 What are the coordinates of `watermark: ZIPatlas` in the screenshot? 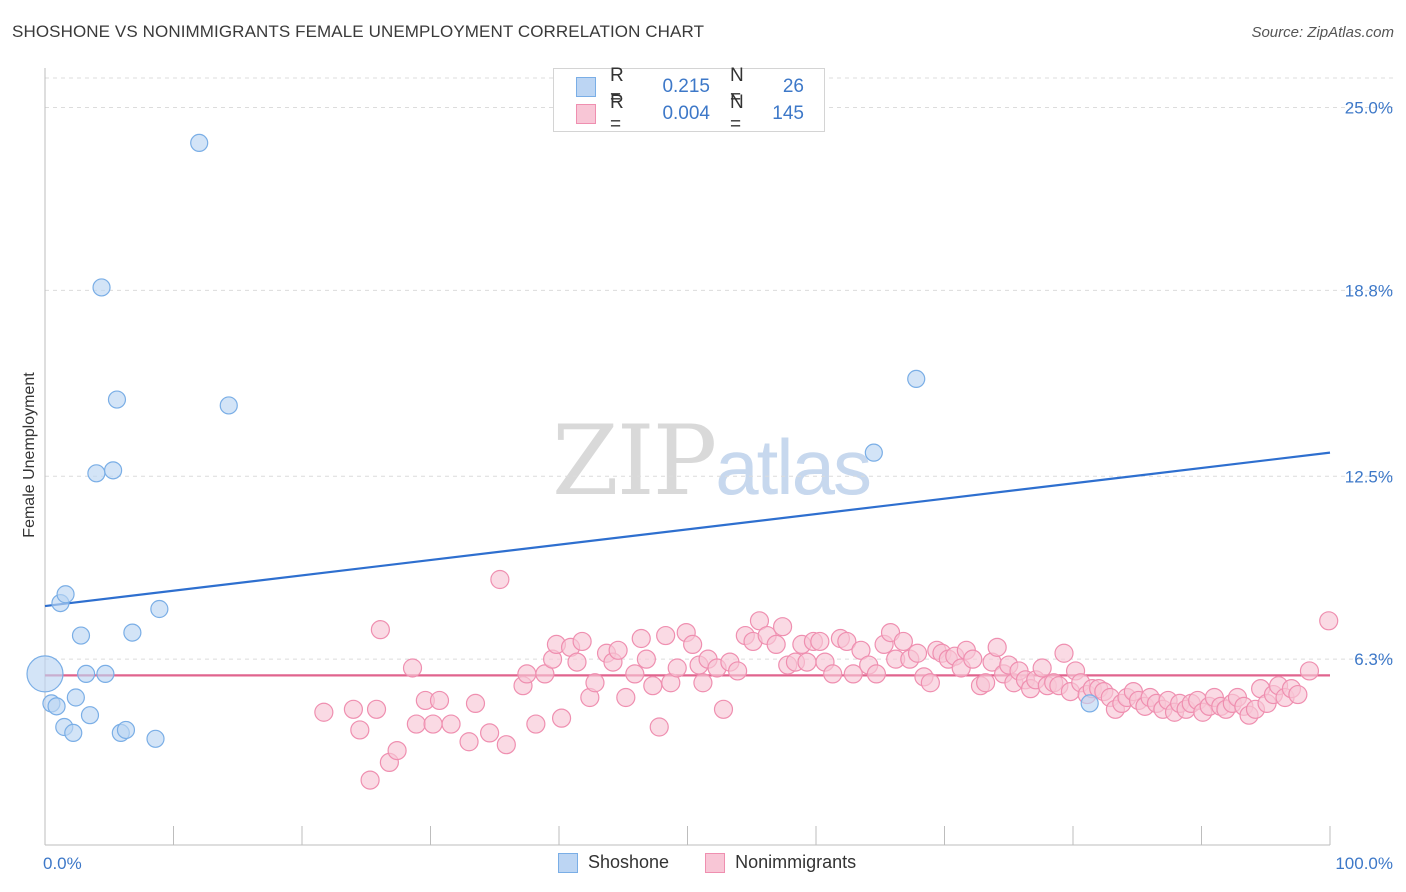 It's located at (712, 461).